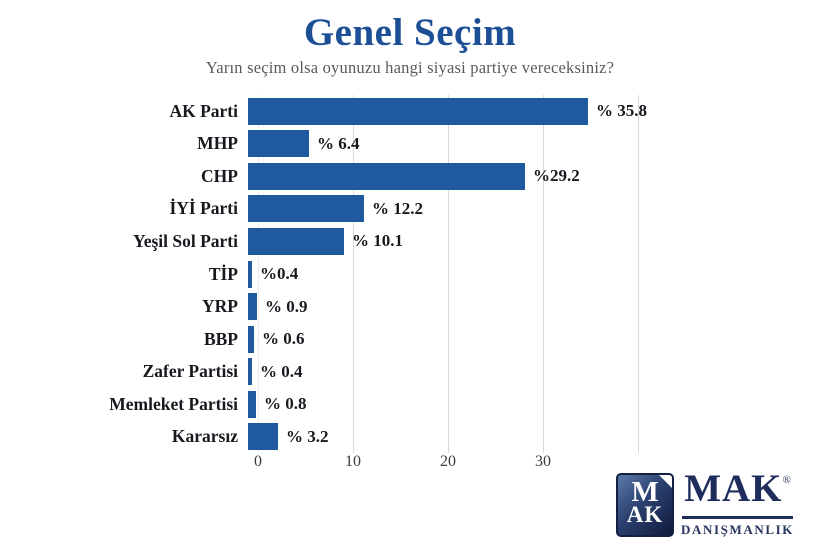  Describe the element at coordinates (353, 461) in the screenshot. I see `x-tick: 10` at that location.